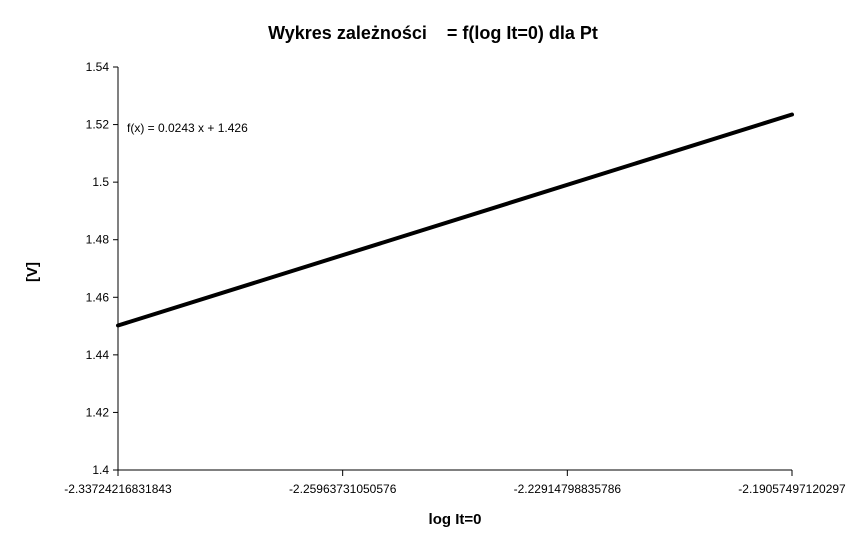  I want to click on x-axis-label: log It=0, so click(455, 519).